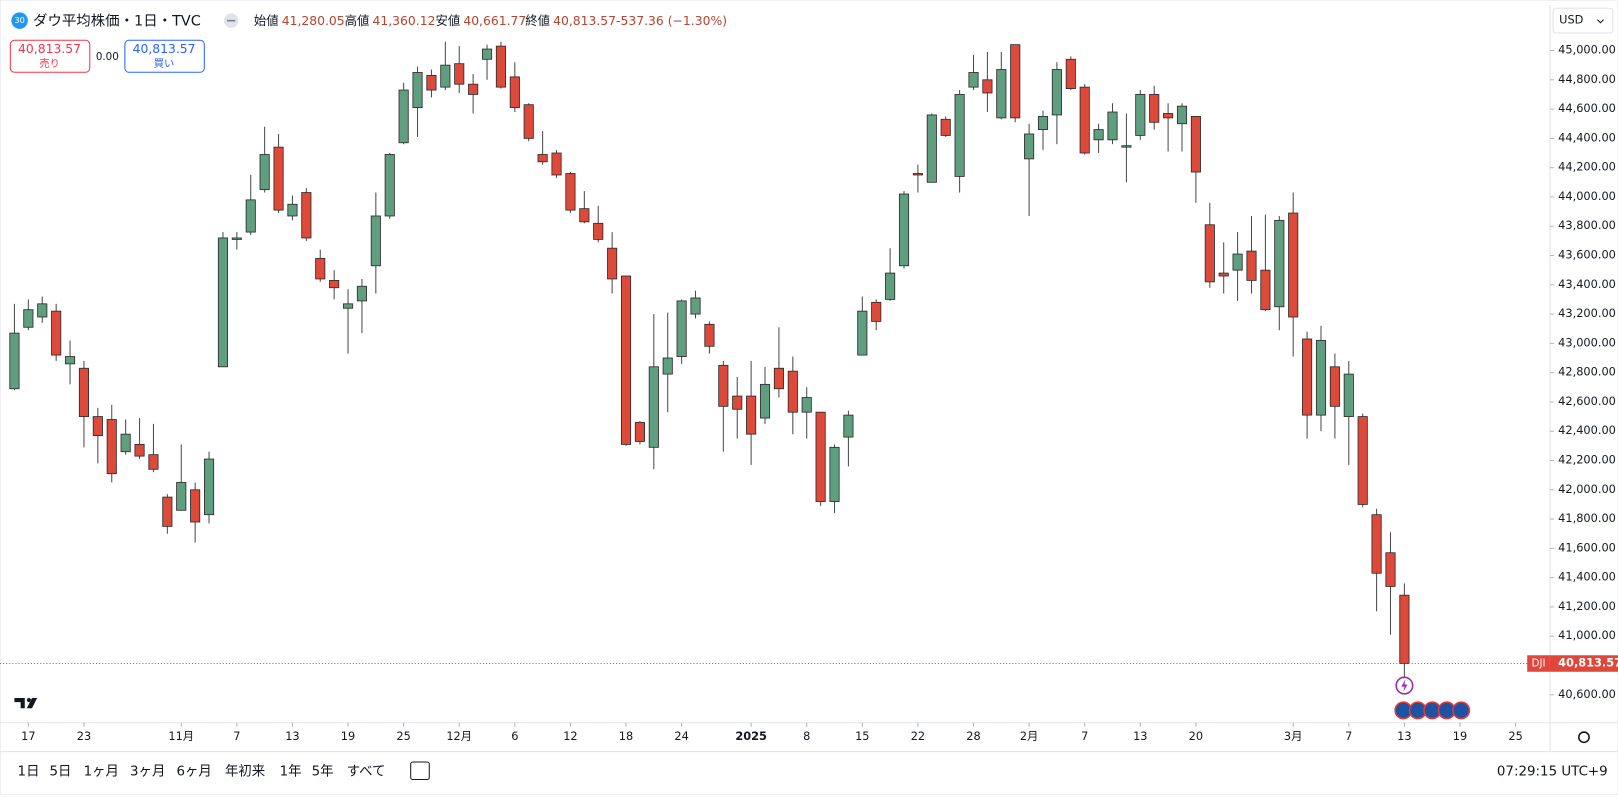  Describe the element at coordinates (245, 771) in the screenshot. I see `range-button: 年初来` at that location.